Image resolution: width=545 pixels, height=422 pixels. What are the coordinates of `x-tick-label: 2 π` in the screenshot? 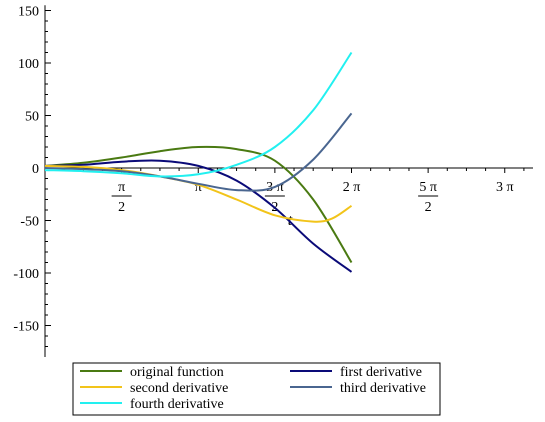 It's located at (352, 187).